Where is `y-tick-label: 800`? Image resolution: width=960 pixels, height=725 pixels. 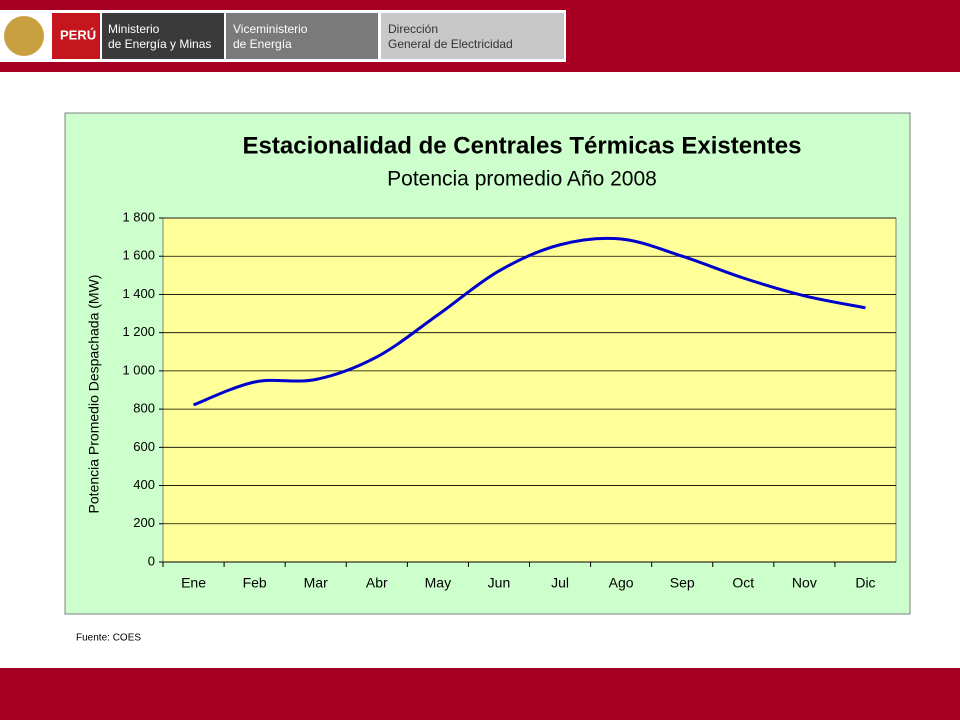 y-tick-label: 800 is located at coordinates (144, 408).